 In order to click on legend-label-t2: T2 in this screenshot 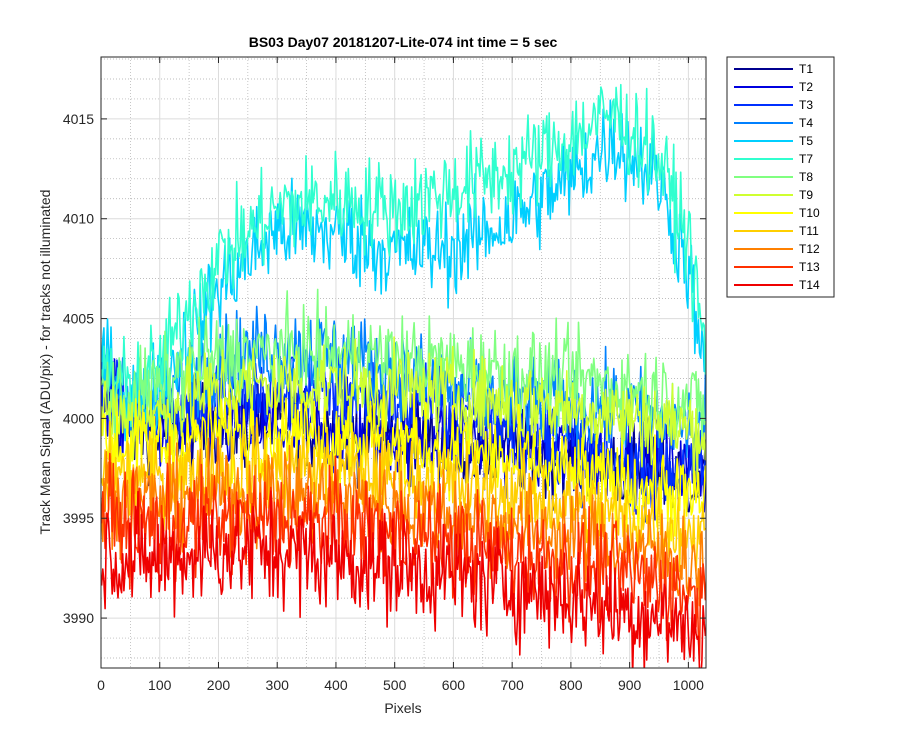, I will do `click(806, 87)`.